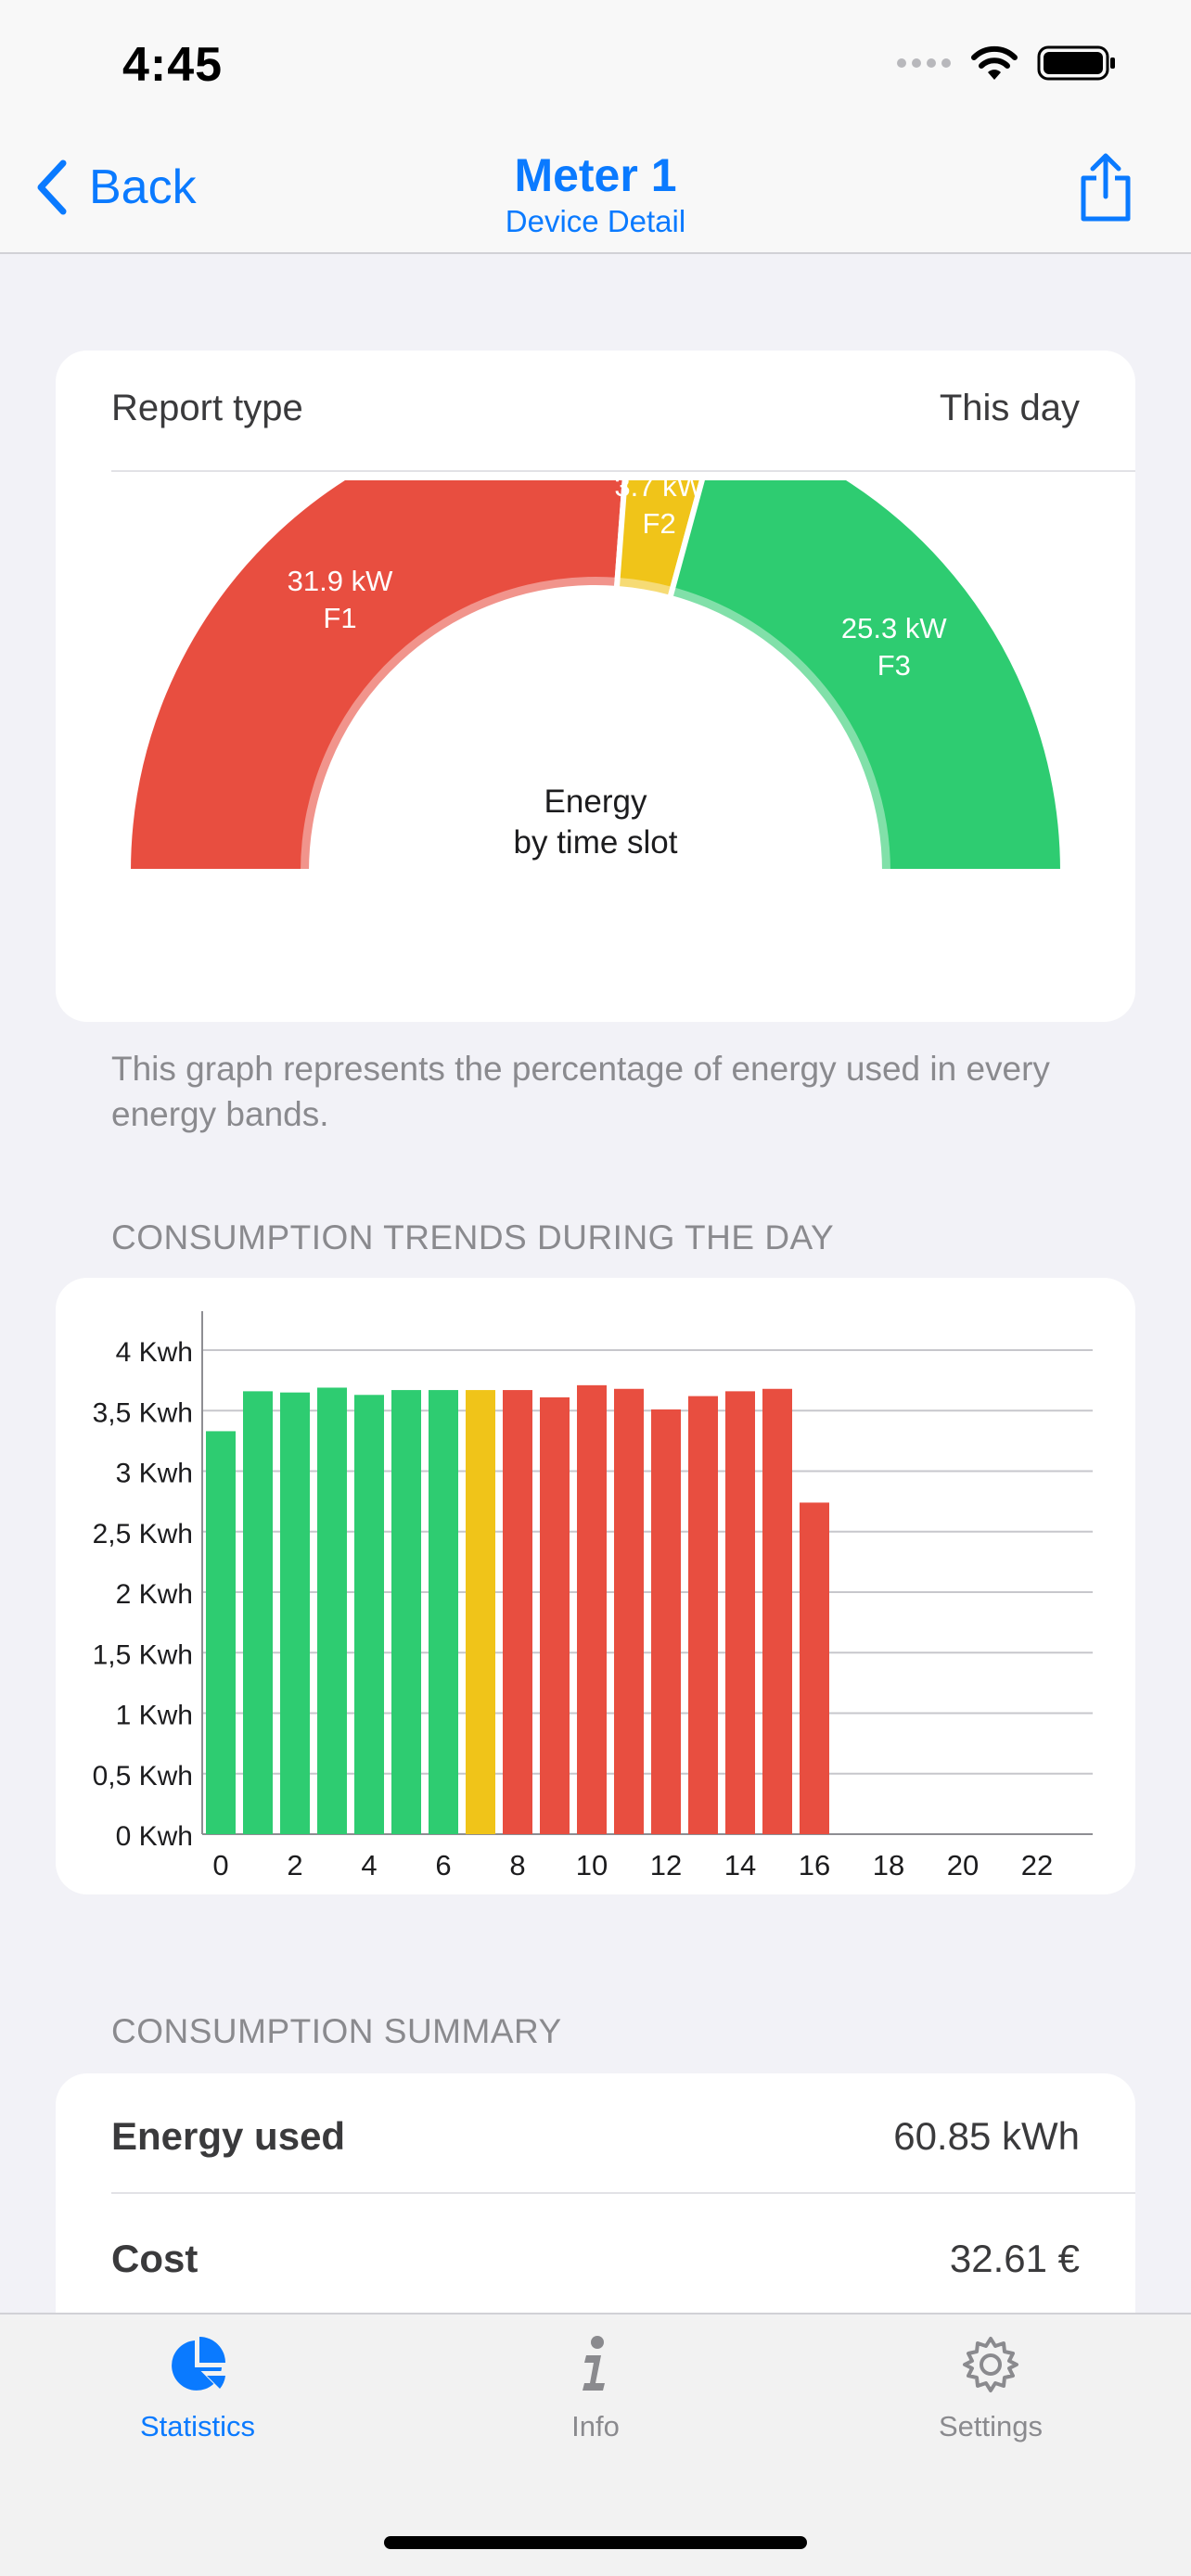 The width and height of the screenshot is (1191, 2576). What do you see at coordinates (1014, 2259) in the screenshot?
I see `cost-value: 32.61 €` at bounding box center [1014, 2259].